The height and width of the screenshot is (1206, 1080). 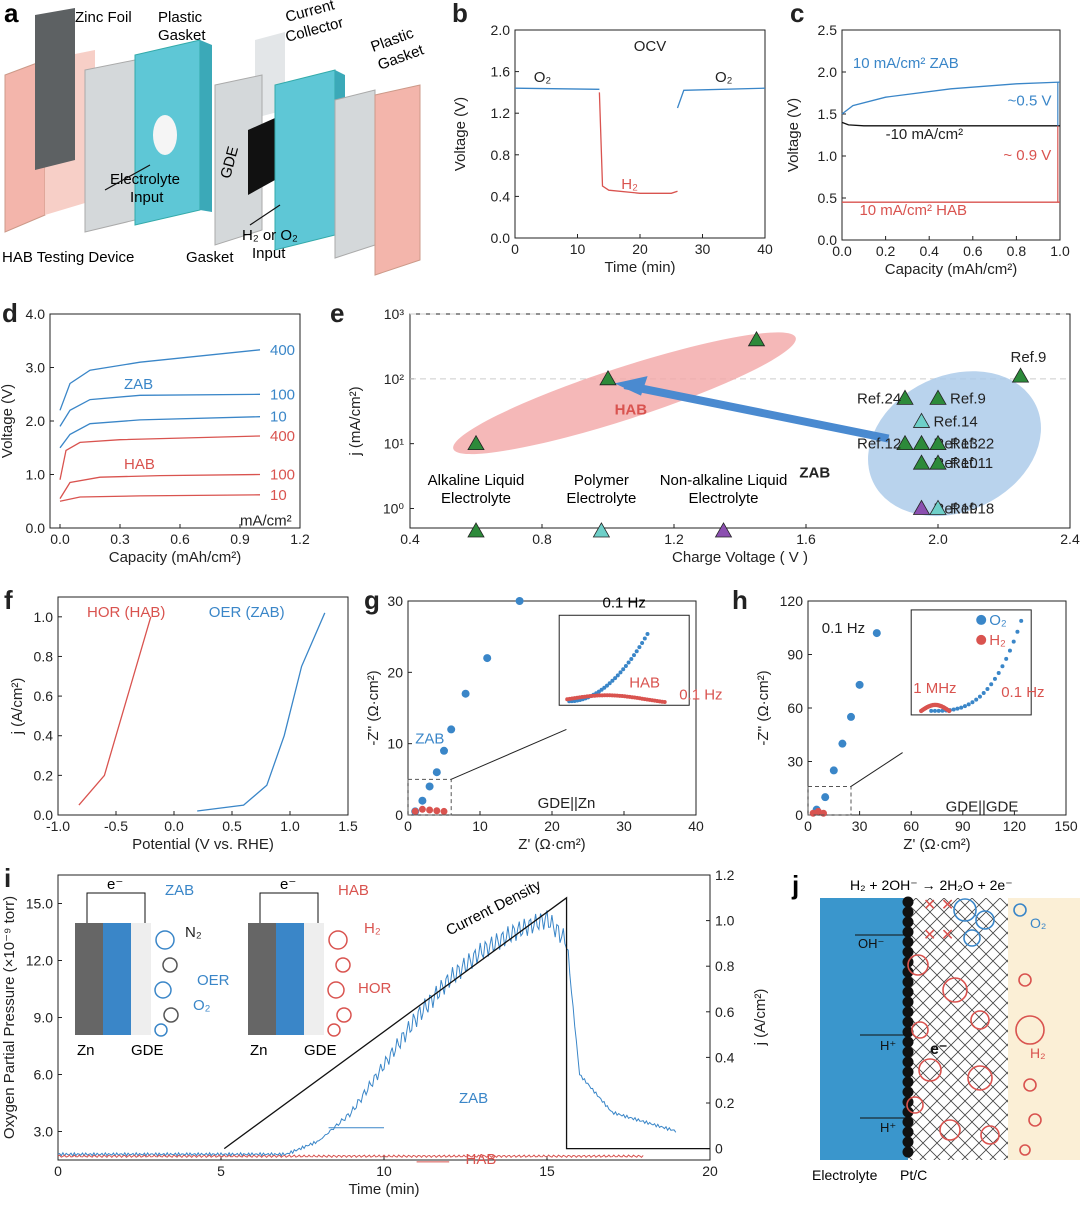 I want to click on x-tick-label: 0.2, so click(x=886, y=251).